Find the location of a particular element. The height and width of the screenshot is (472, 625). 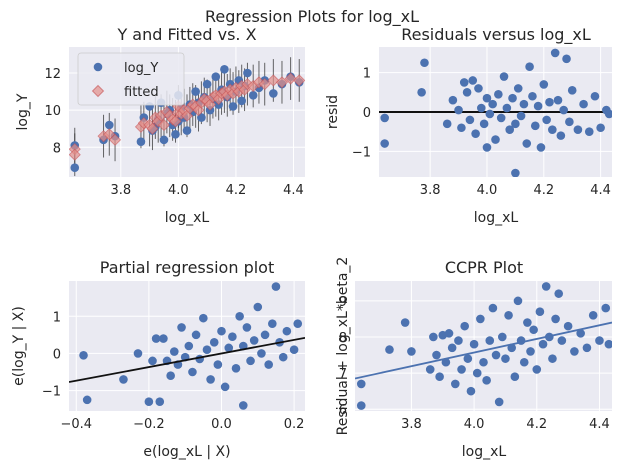

y-tick-label: 1 is located at coordinates (57, 317).